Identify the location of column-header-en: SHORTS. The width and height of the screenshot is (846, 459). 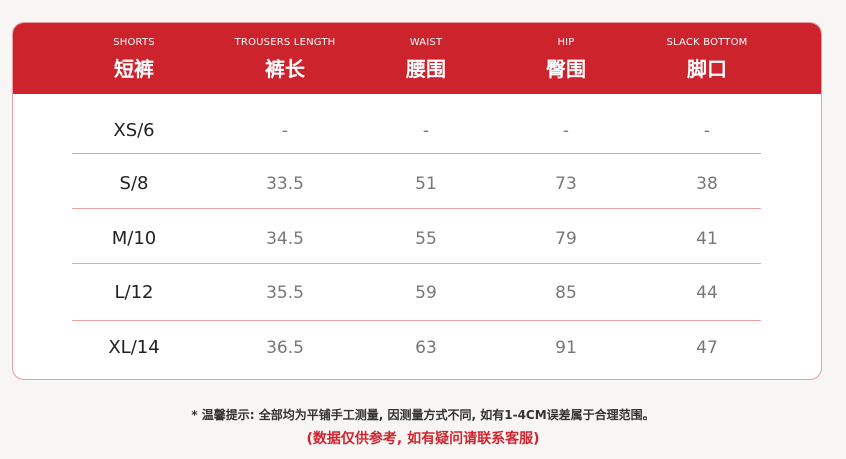
(134, 42).